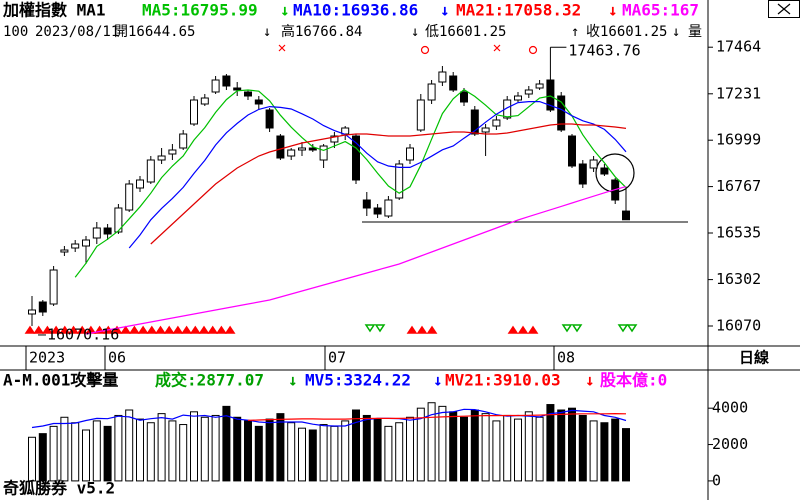  What do you see at coordinates (117, 358) in the screenshot?
I see `date-label: 06` at bounding box center [117, 358].